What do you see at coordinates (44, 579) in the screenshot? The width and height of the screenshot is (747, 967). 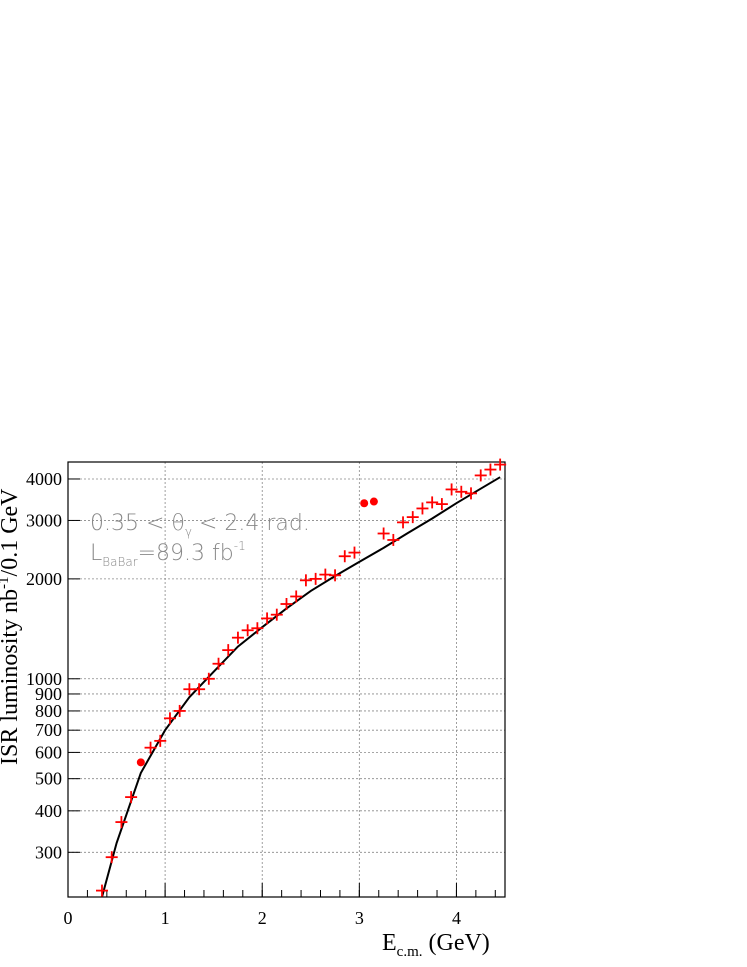 I see `y-tick-label: 2000` at bounding box center [44, 579].